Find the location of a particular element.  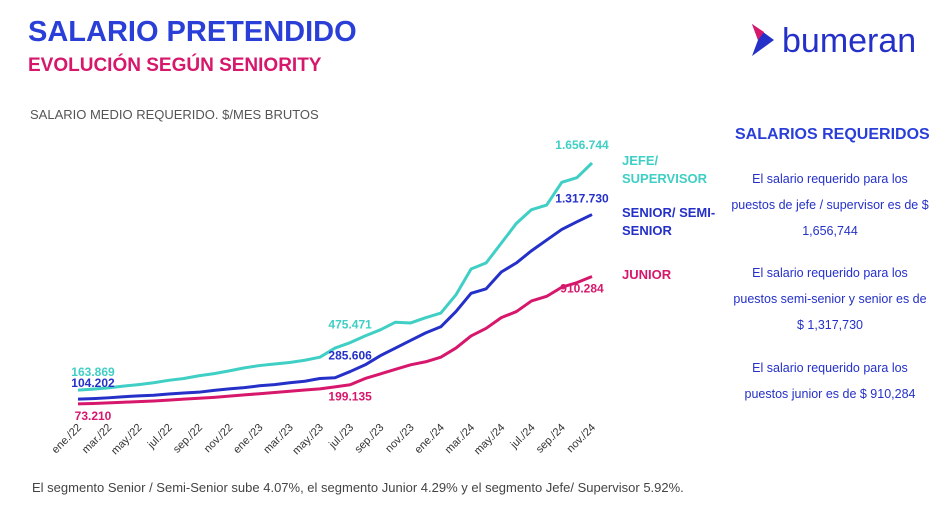

x-tick-label: sep./24 is located at coordinates (551, 439).